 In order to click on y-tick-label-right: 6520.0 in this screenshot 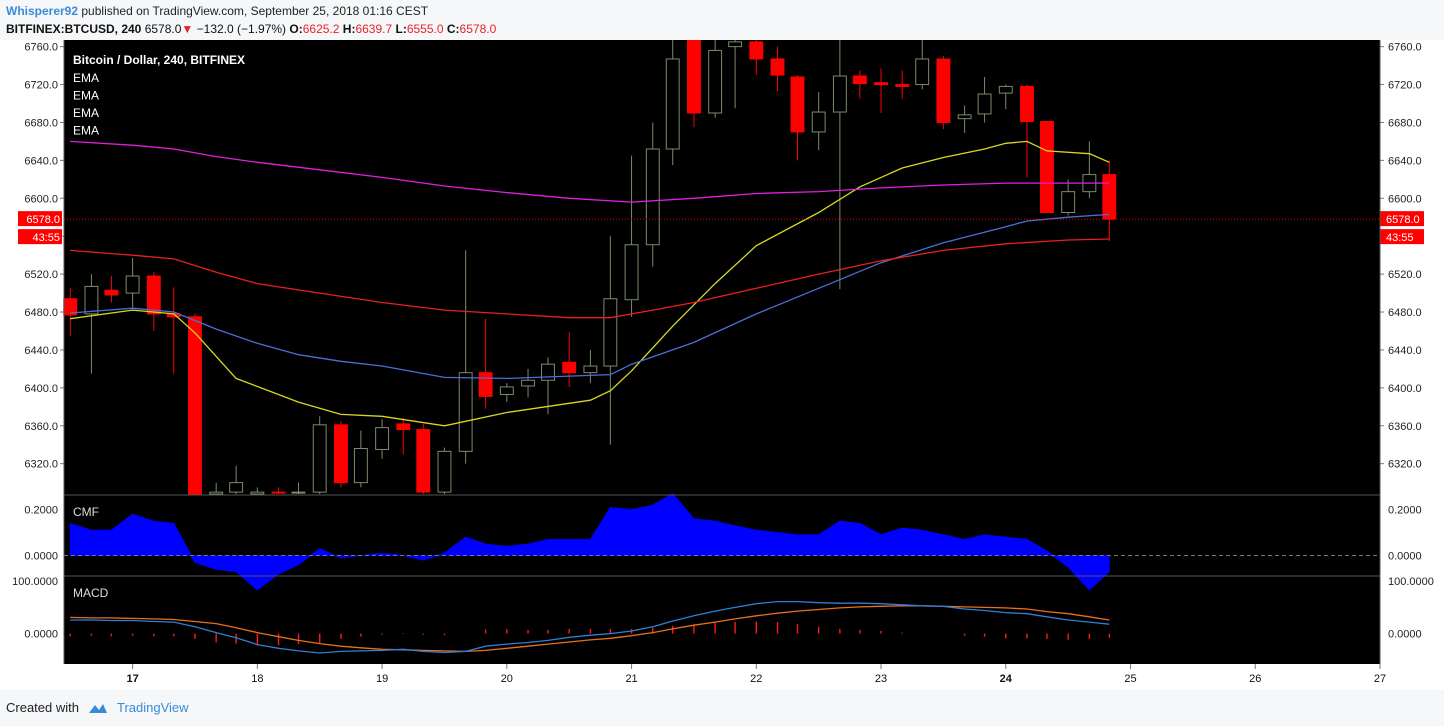, I will do `click(1405, 275)`.